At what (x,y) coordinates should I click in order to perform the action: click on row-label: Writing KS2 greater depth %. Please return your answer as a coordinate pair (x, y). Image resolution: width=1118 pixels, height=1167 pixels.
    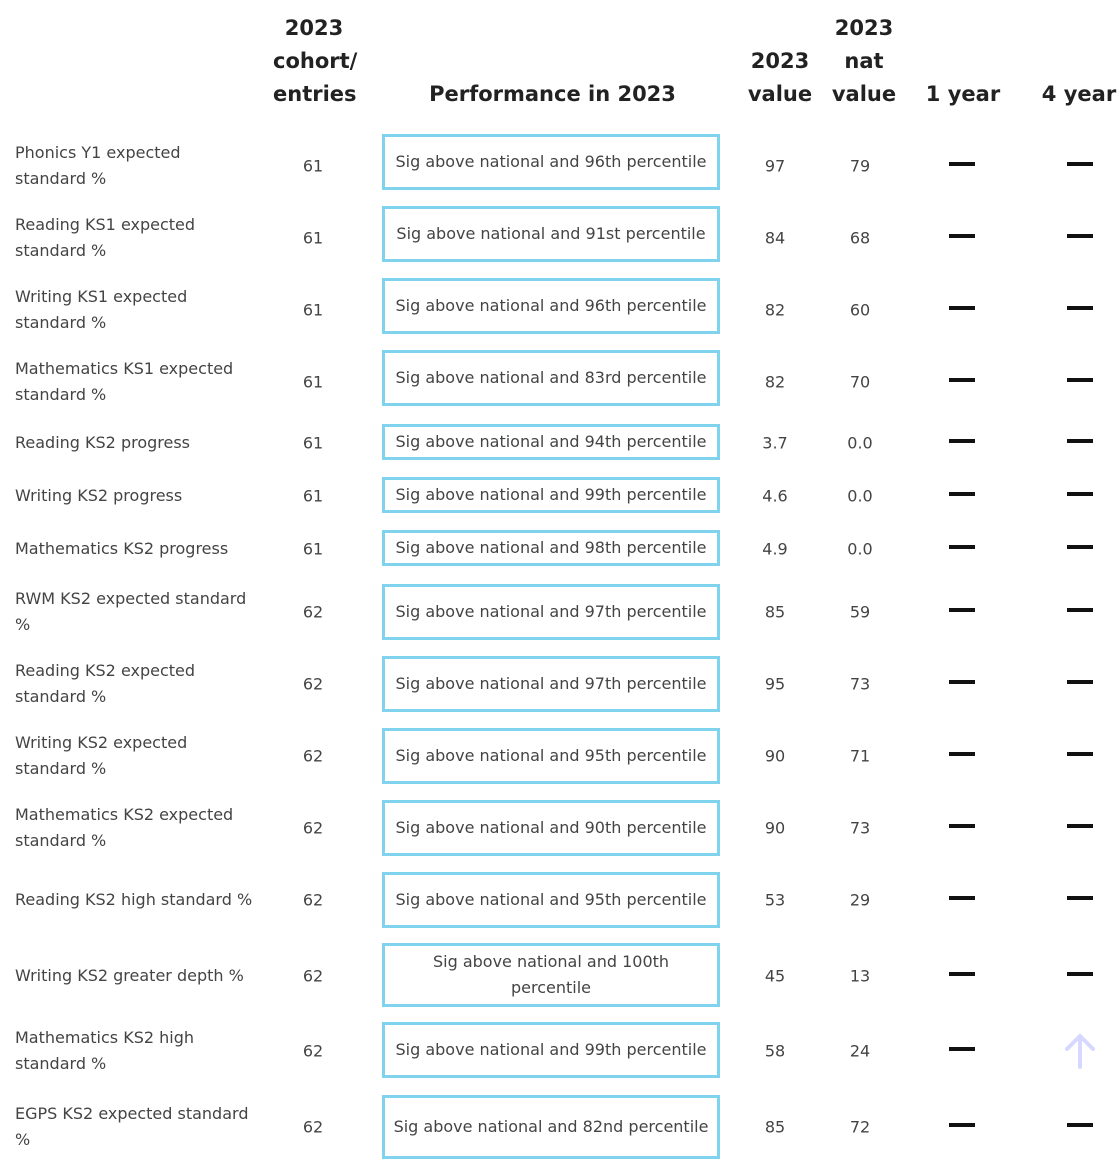
    Looking at the image, I should click on (129, 975).